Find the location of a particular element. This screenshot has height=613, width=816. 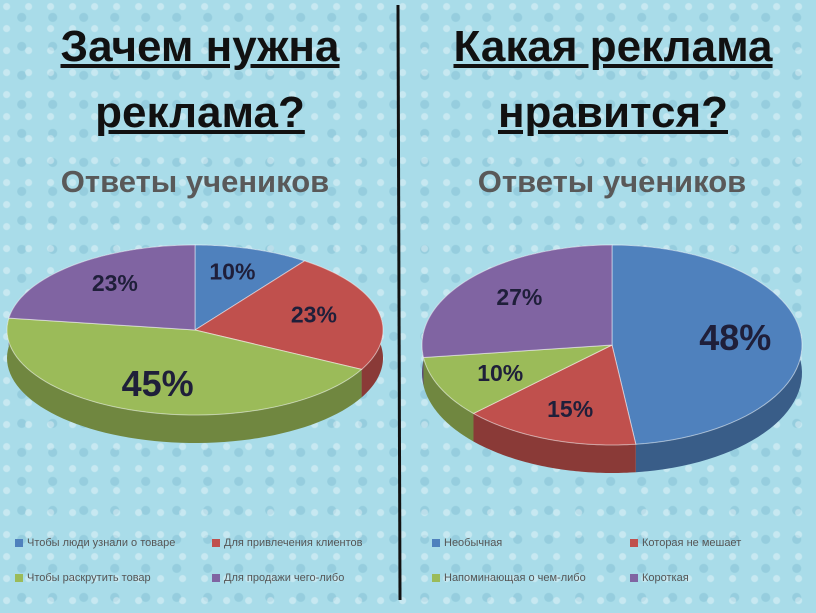

legend-label: Напоминающая о чем-либо is located at coordinates (515, 578).